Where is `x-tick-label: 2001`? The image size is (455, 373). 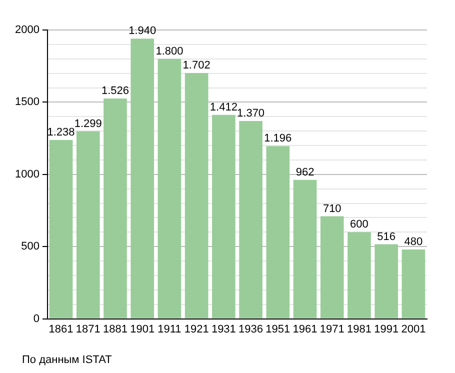
x-tick-label: 2001 is located at coordinates (413, 329).